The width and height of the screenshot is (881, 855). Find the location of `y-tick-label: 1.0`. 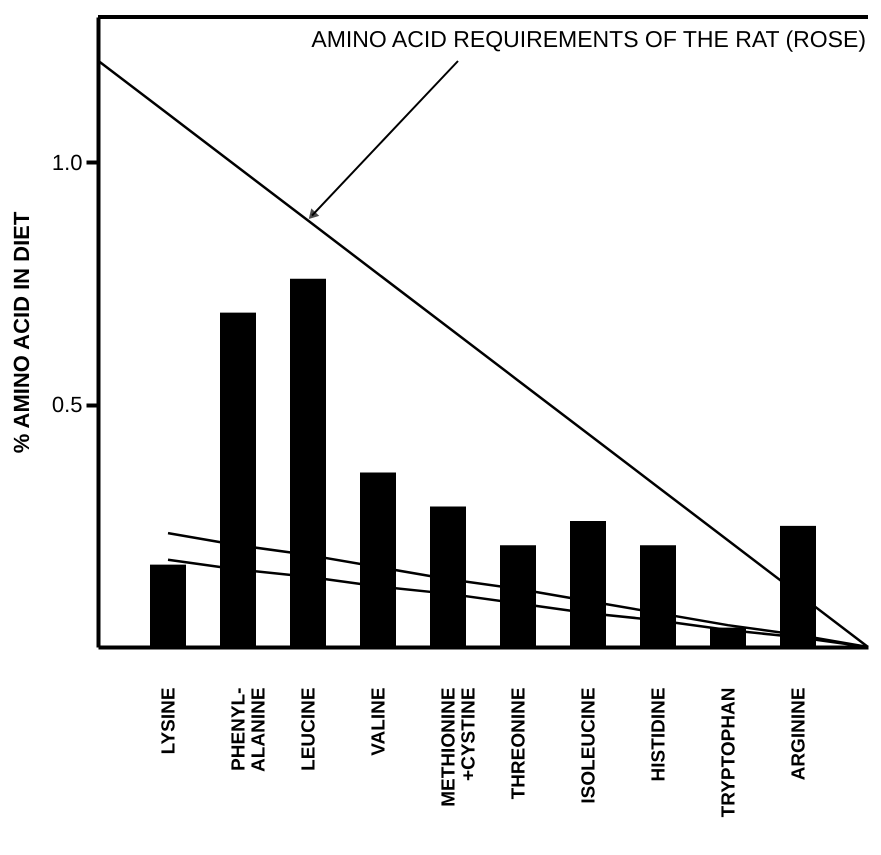

y-tick-label: 1.0 is located at coordinates (67, 162).